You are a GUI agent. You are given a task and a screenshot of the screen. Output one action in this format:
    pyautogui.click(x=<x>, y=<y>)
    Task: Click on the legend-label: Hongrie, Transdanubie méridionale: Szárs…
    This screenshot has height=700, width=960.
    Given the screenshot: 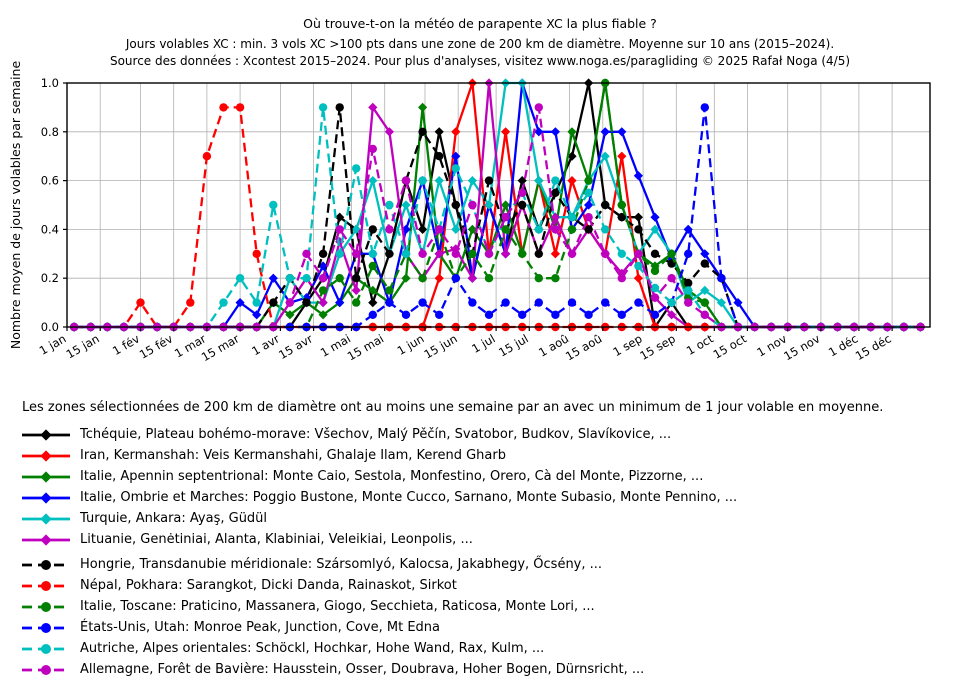 What is the action you would take?
    pyautogui.click(x=341, y=564)
    